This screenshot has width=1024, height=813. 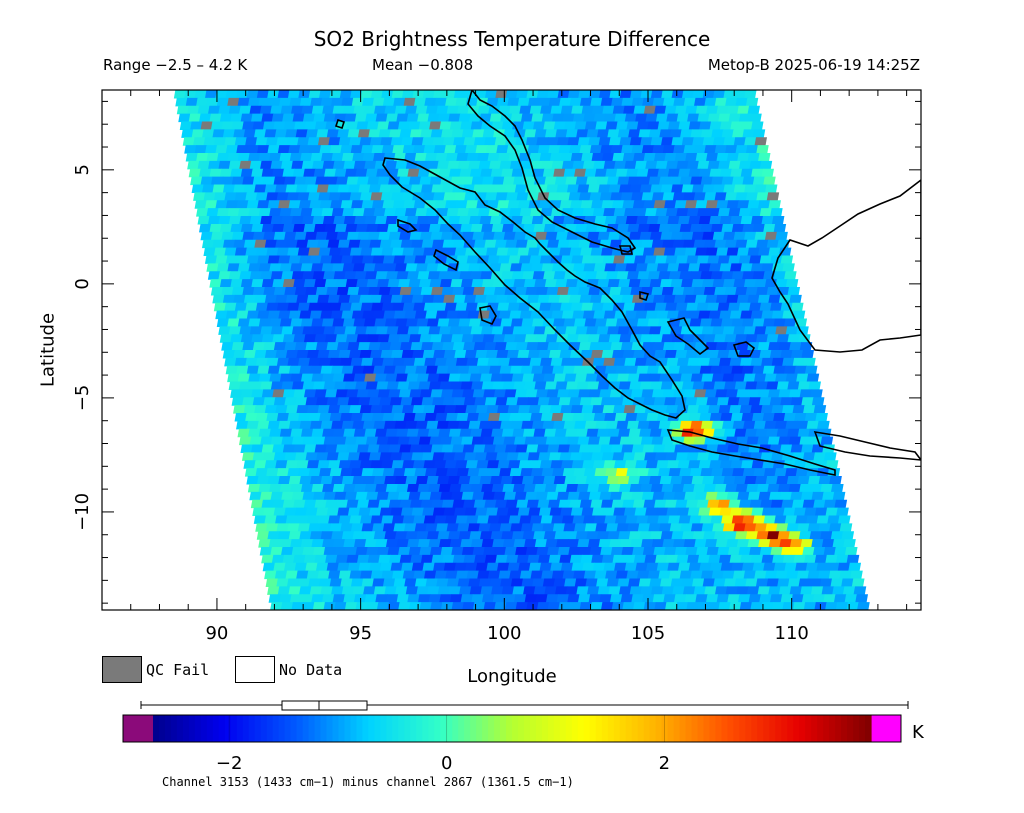 What do you see at coordinates (324, 705) in the screenshot?
I see `slider-handle` at bounding box center [324, 705].